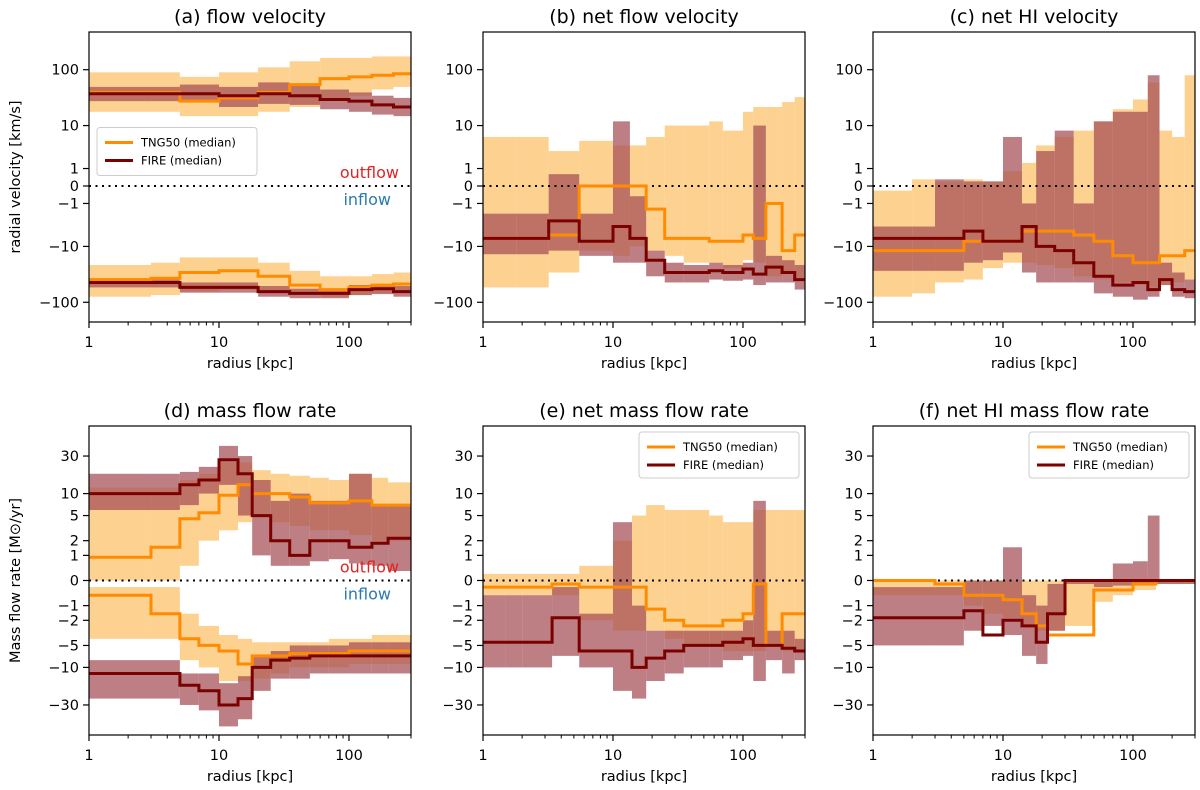  What do you see at coordinates (70, 457) in the screenshot?
I see `y-tick-label: 30` at bounding box center [70, 457].